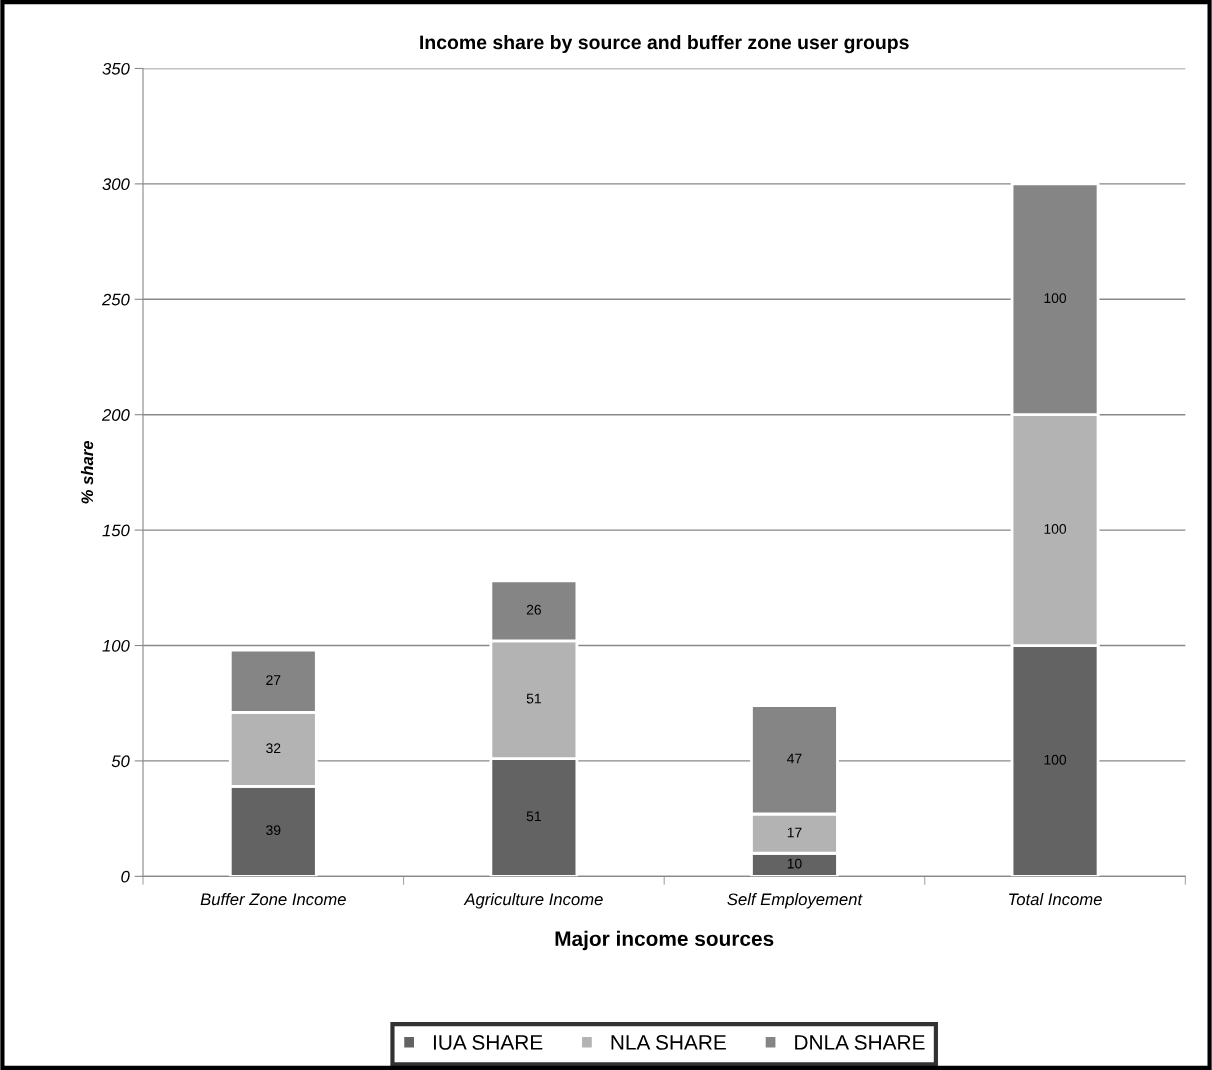 This screenshot has height=1070, width=1212. I want to click on y-tick-label: 200, so click(115, 415).